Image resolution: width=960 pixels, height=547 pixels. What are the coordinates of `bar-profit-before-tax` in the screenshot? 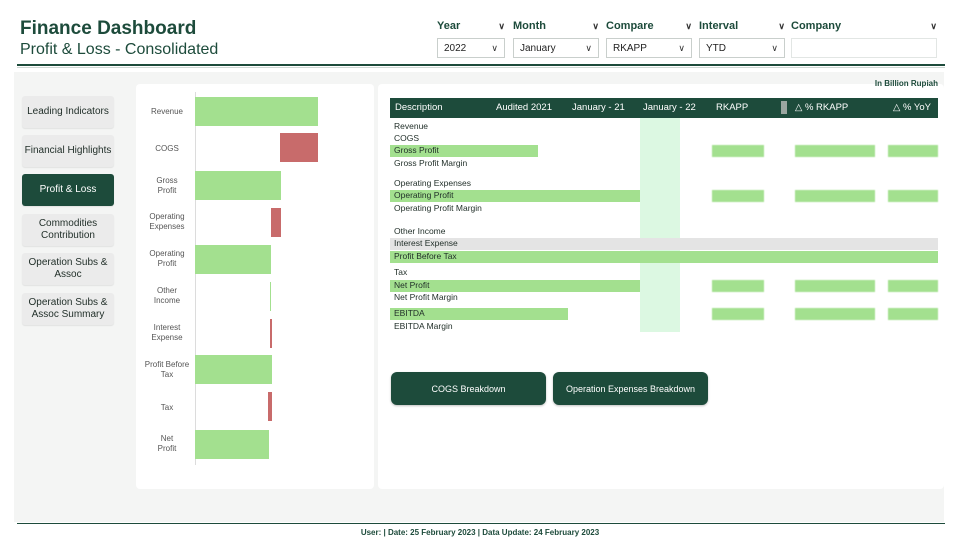 It's located at (233, 369).